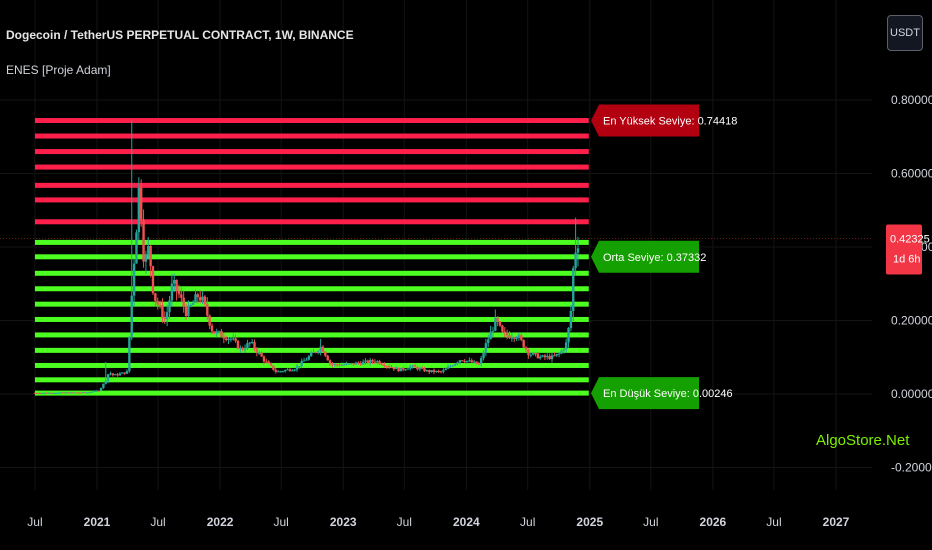 This screenshot has width=932, height=550. I want to click on y-tick-label: 0.80000, so click(911, 100).